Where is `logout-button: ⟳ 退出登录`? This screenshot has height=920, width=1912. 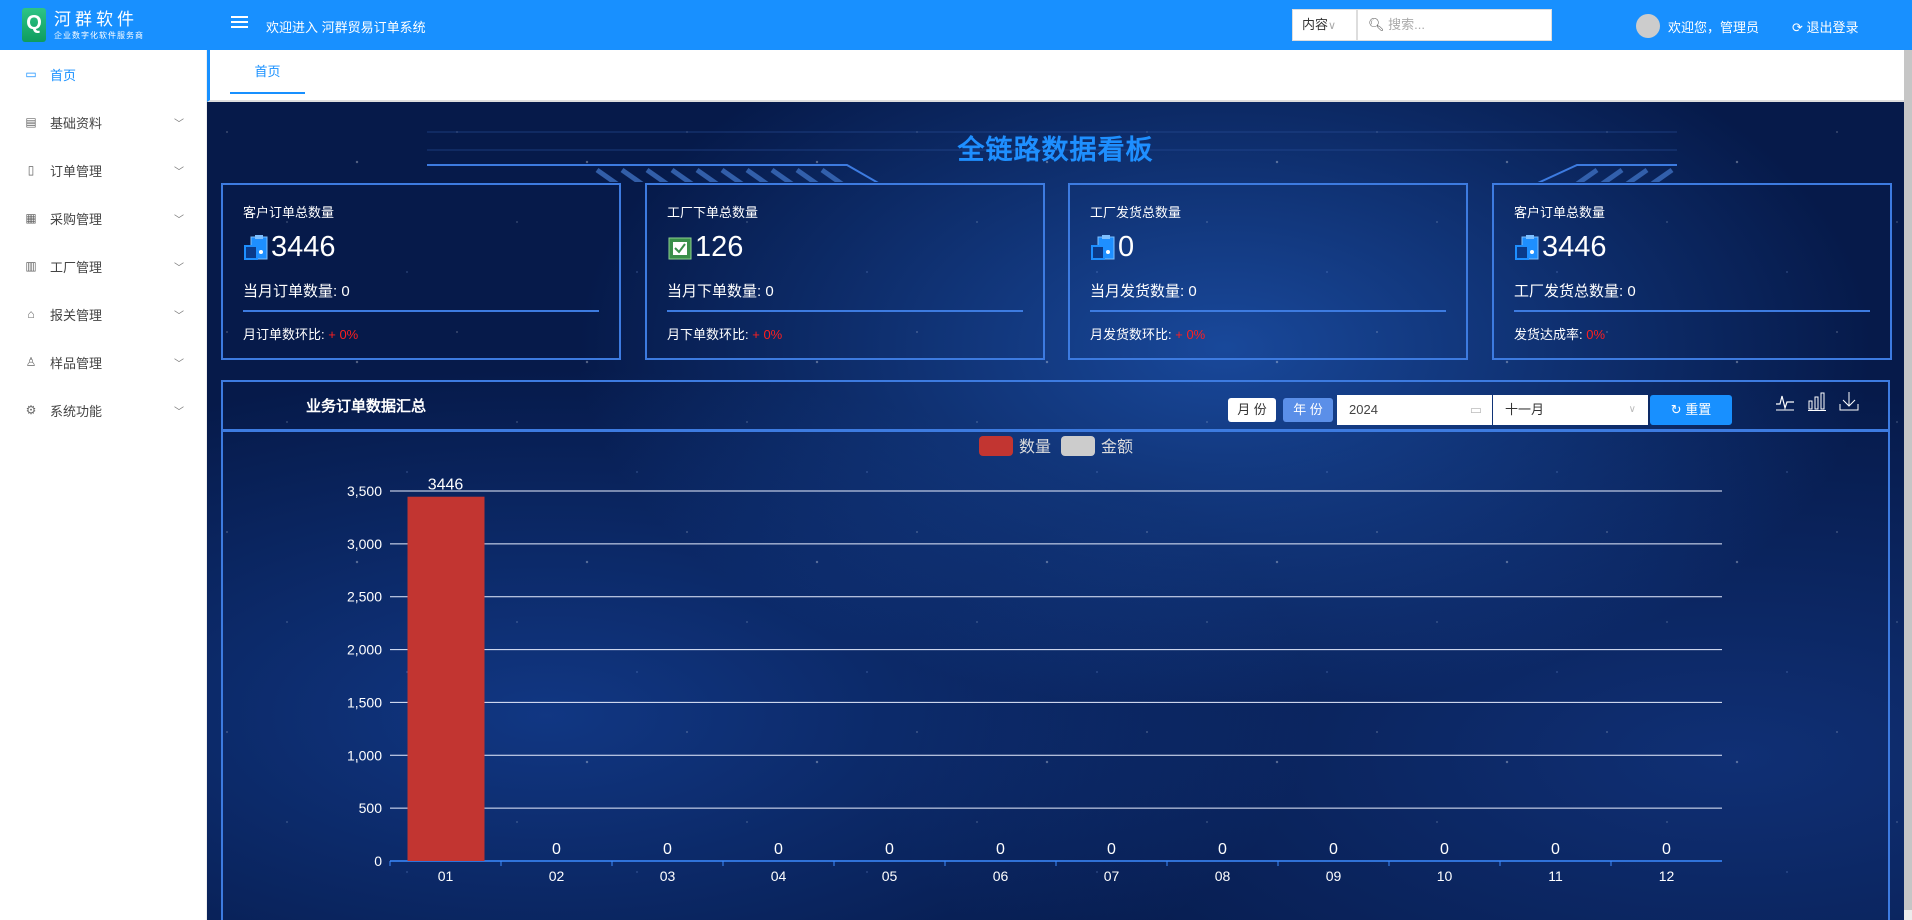
logout-button: ⟳ 退出登录 is located at coordinates (1825, 26).